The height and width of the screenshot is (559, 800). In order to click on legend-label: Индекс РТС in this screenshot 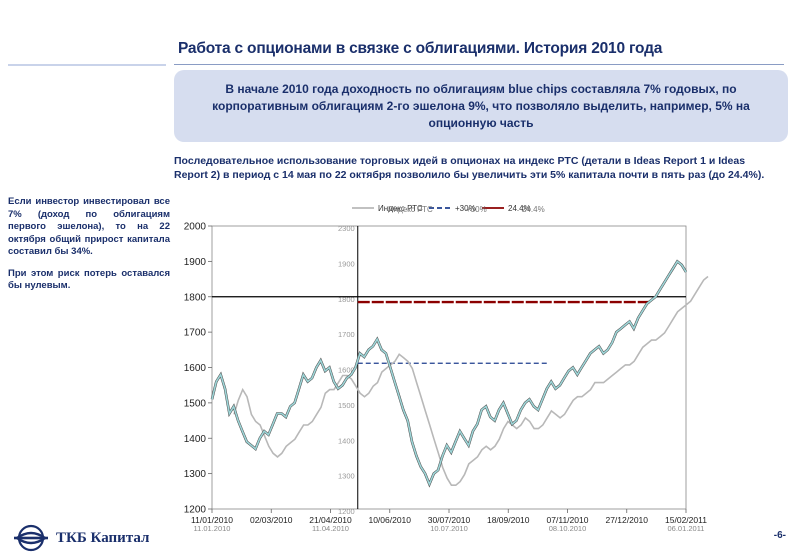, I will do `click(400, 208)`.